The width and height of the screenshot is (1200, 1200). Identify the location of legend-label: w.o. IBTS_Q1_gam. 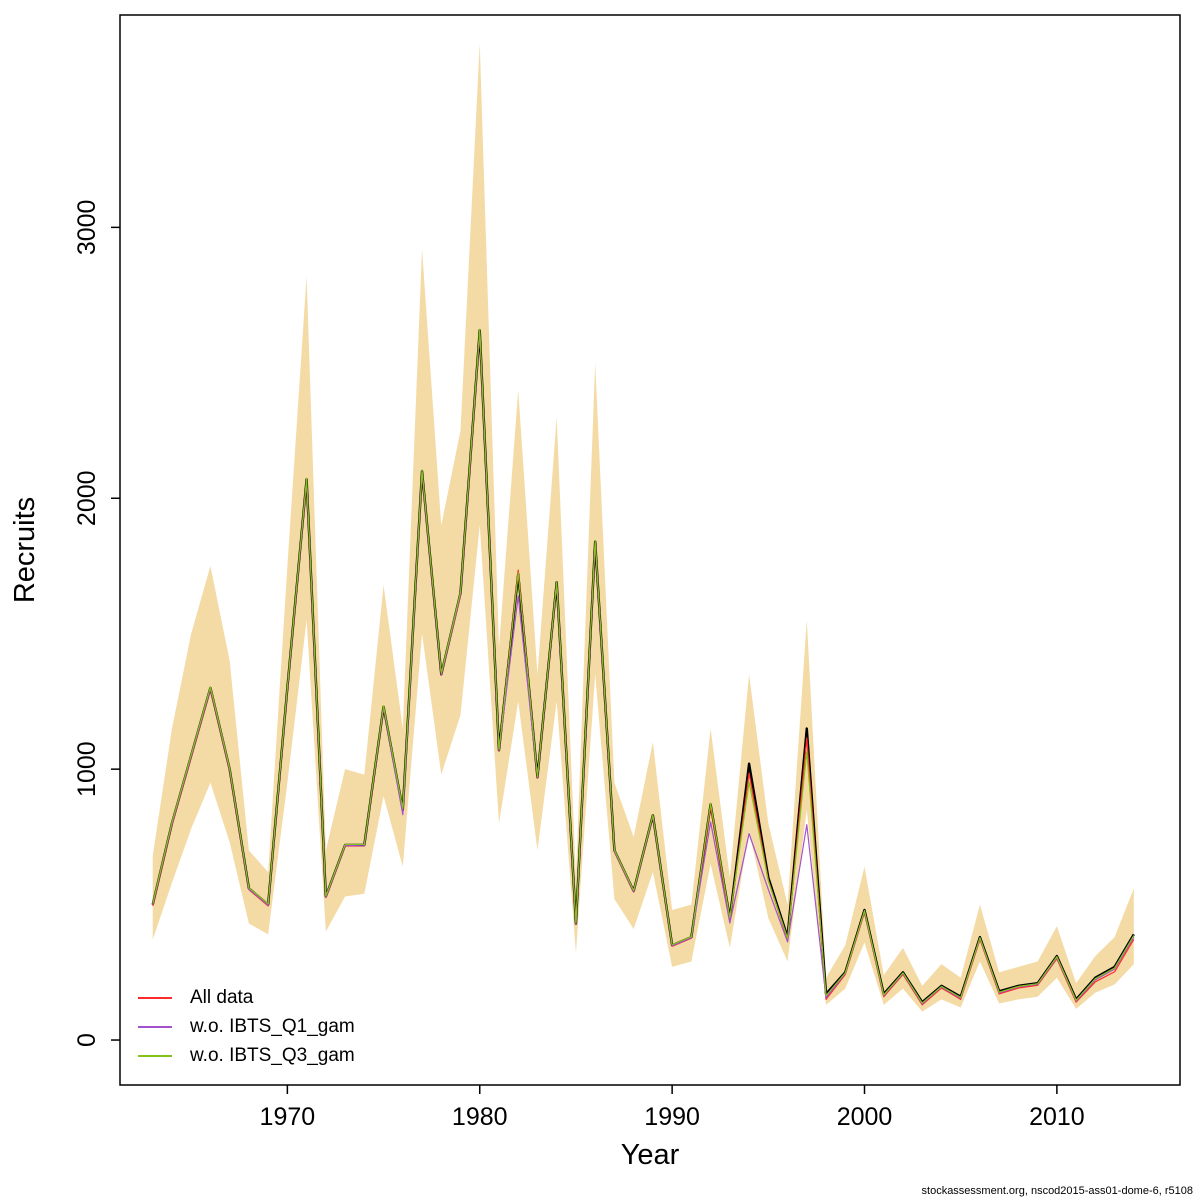
(272, 1026).